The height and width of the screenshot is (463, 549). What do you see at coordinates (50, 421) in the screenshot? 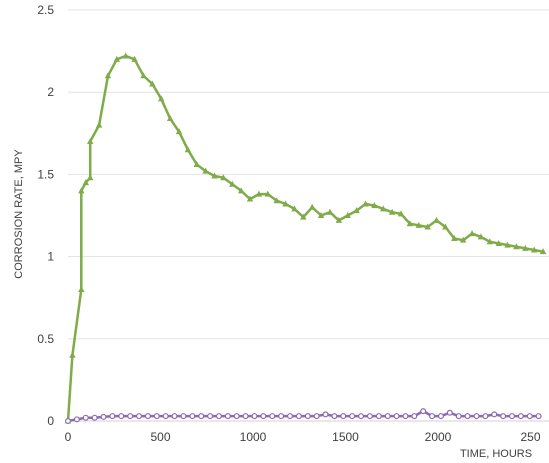
I see `y-tick-label: 0` at bounding box center [50, 421].